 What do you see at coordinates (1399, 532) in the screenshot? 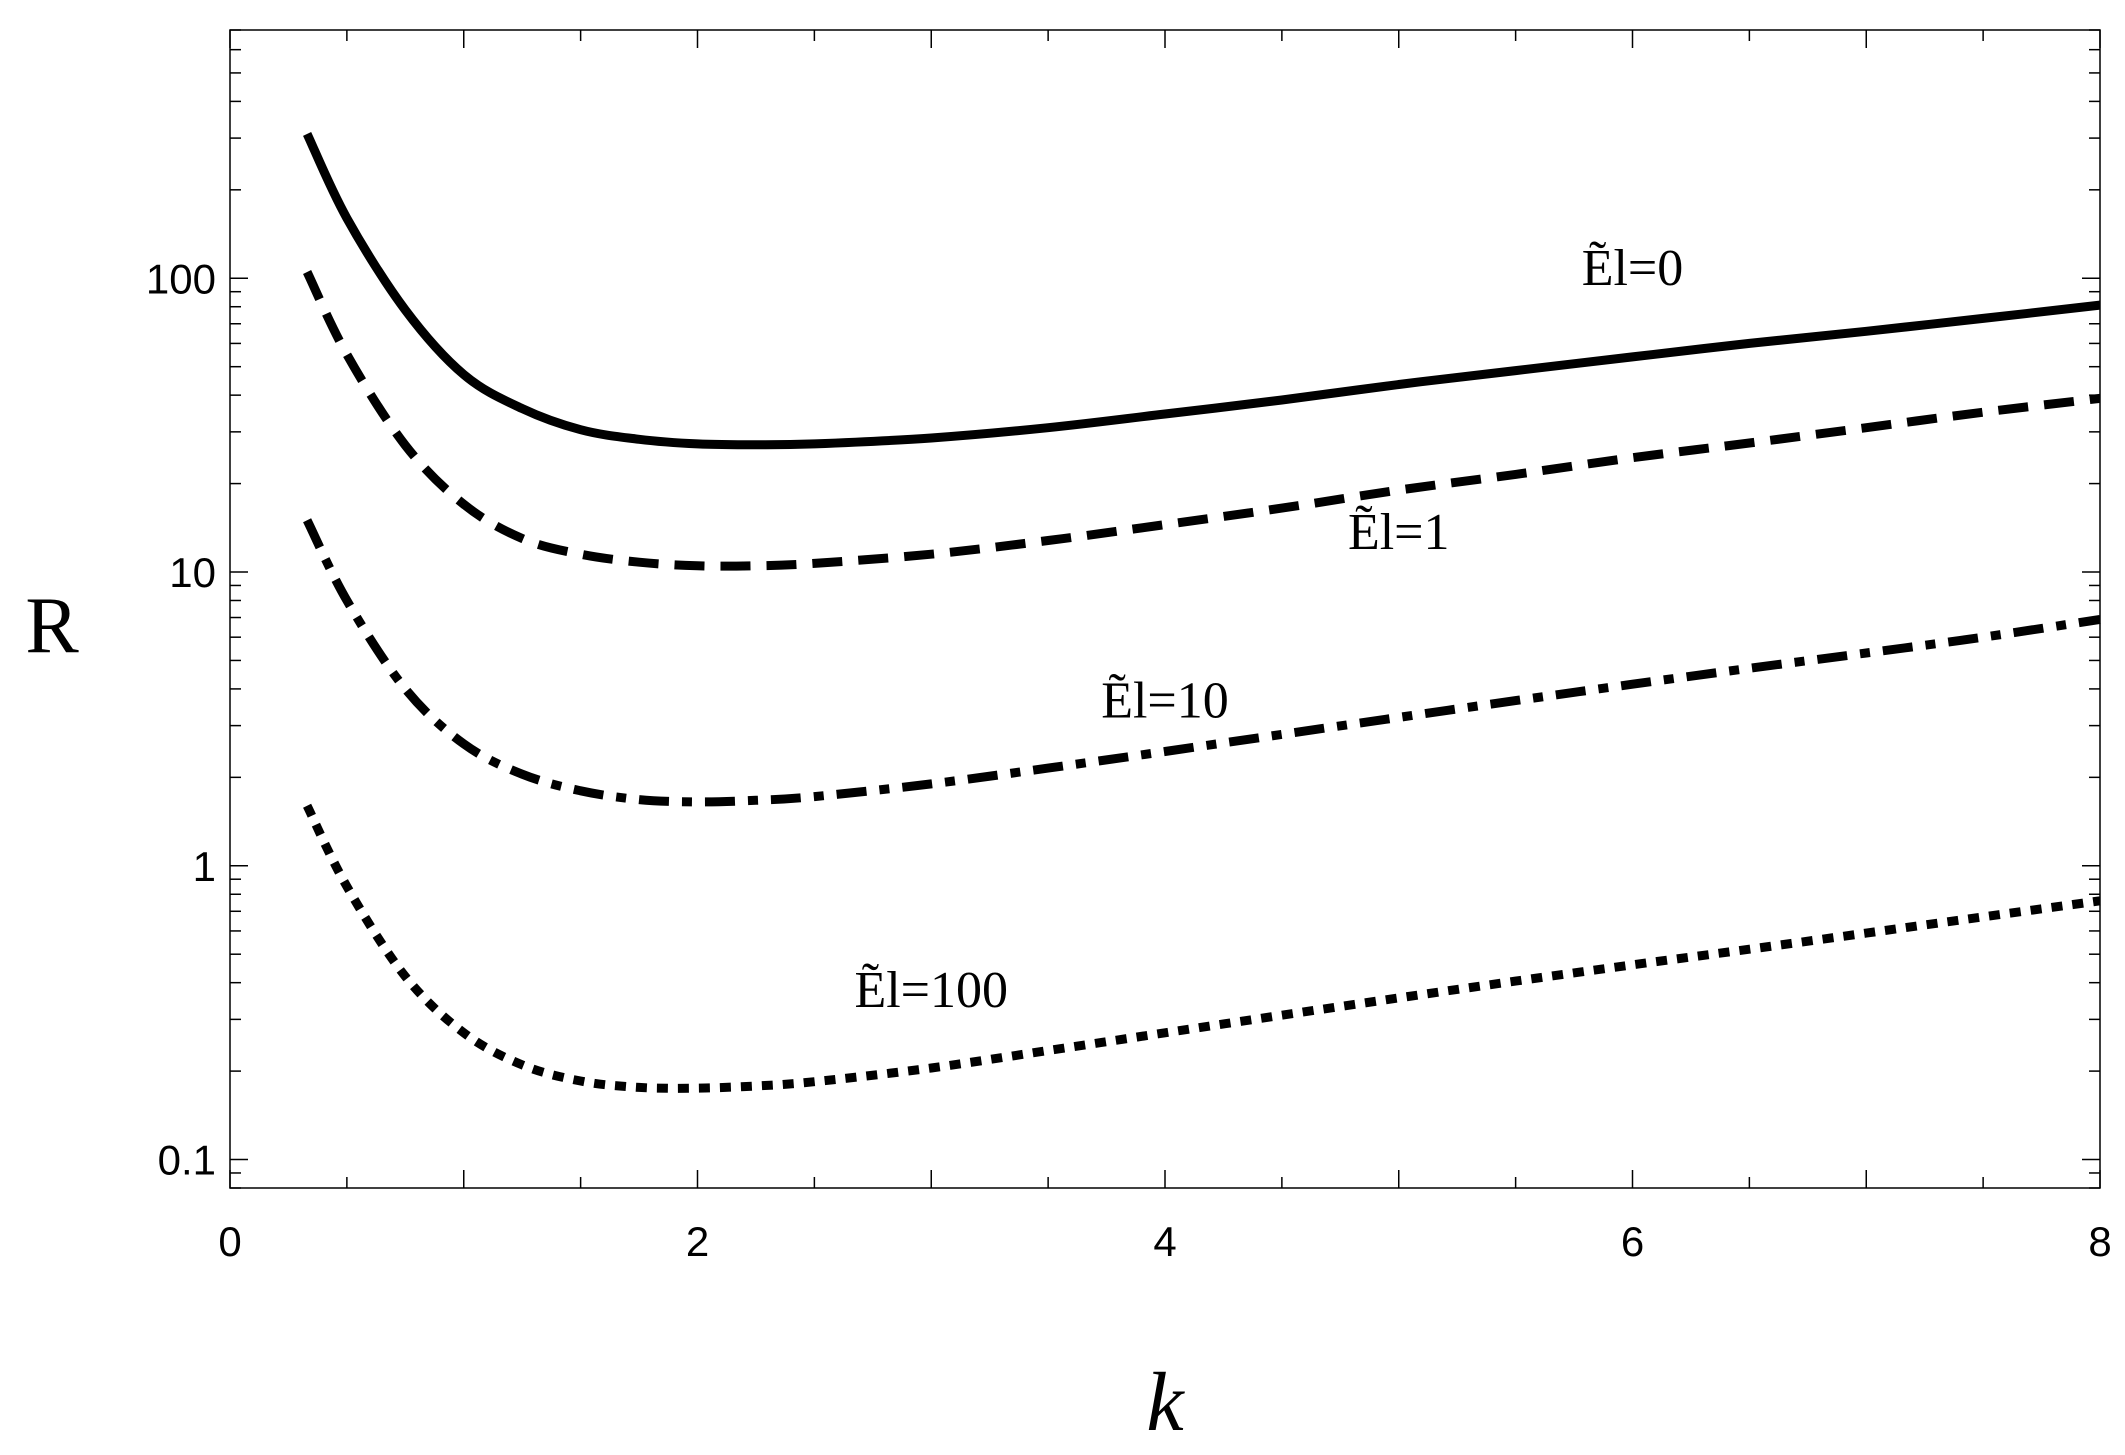
I see `curve-label: Ẽl=1` at bounding box center [1399, 532].